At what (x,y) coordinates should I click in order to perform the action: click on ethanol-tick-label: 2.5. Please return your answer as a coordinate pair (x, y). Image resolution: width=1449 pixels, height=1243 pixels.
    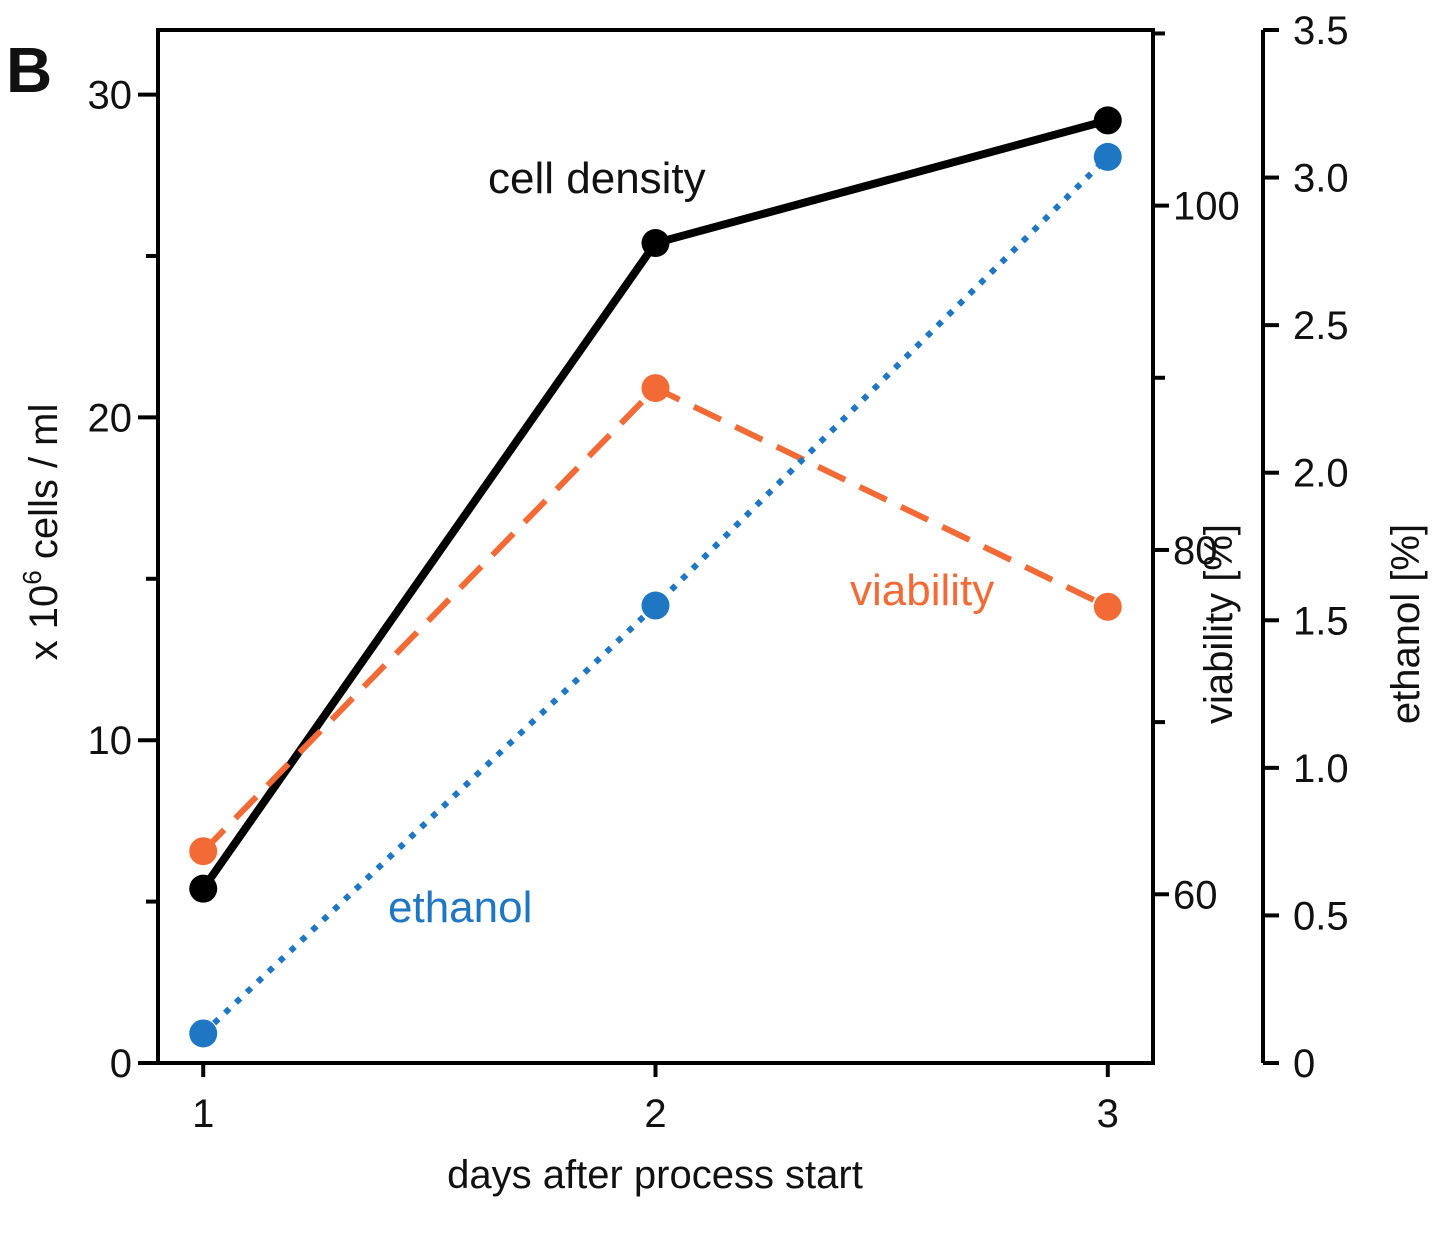
    Looking at the image, I should click on (1321, 326).